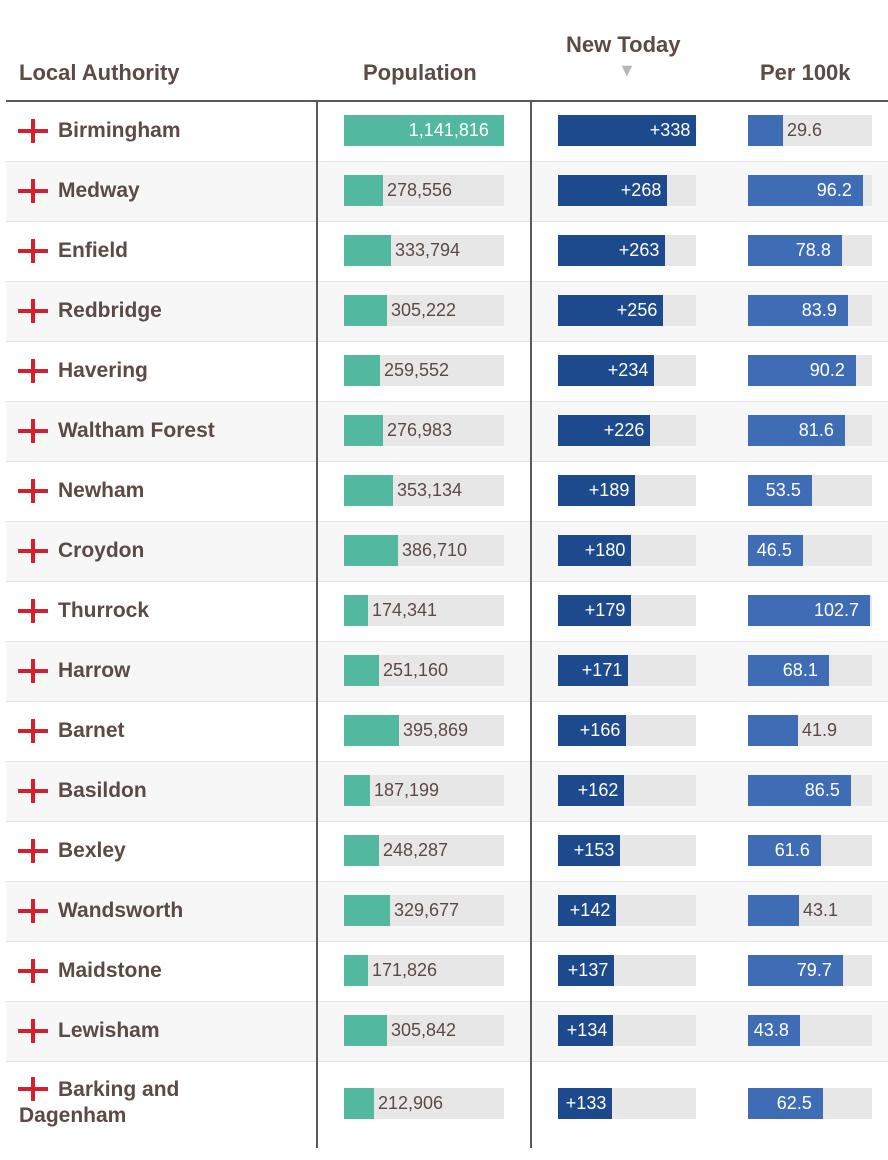  I want to click on per-100k-value-label: 83.9, so click(819, 310).